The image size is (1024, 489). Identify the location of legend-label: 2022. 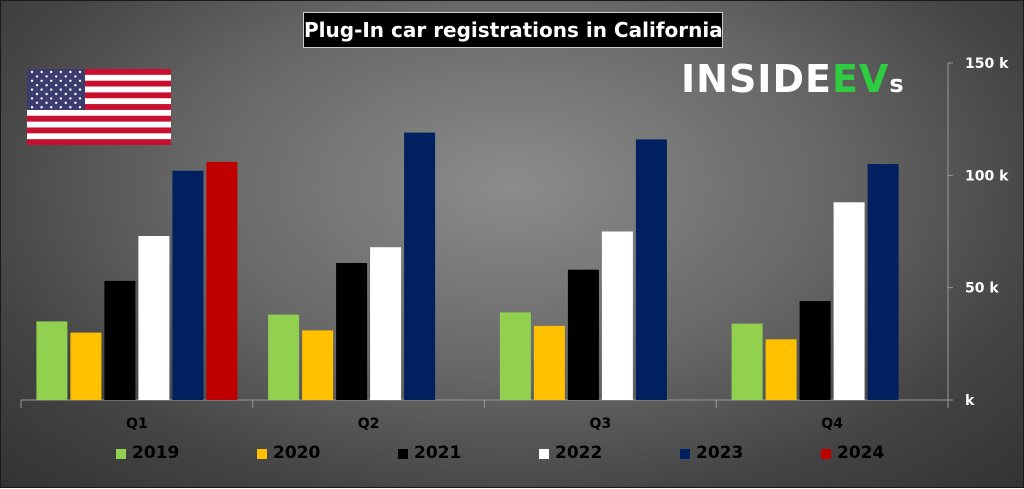
(579, 453).